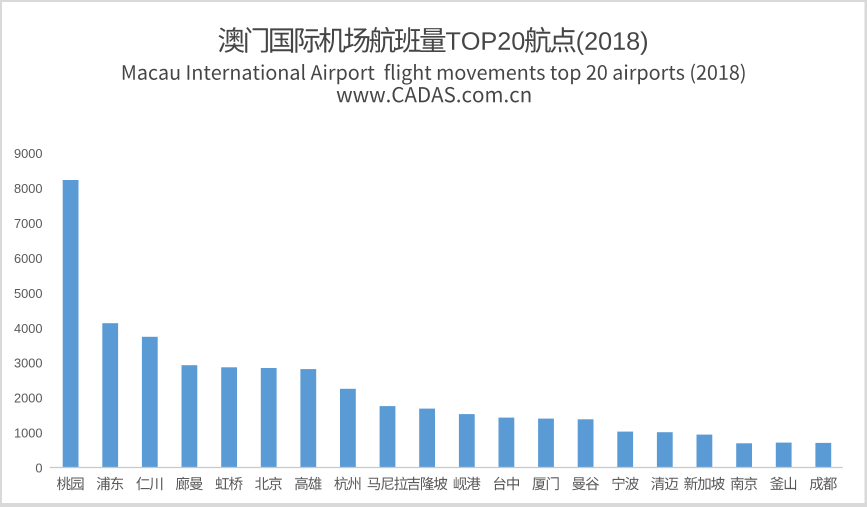  Describe the element at coordinates (38, 468) in the screenshot. I see `svg-text: 0` at that location.